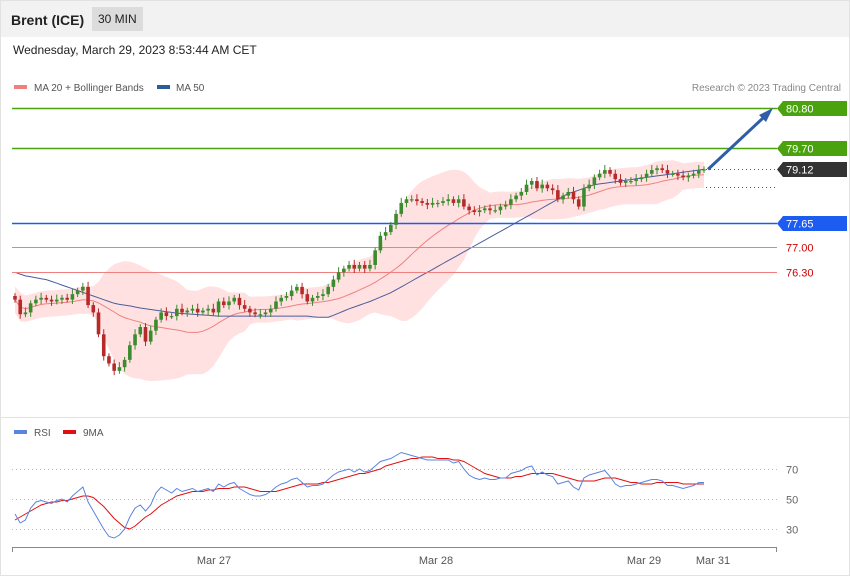 The width and height of the screenshot is (850, 577). Describe the element at coordinates (163, 87) in the screenshot. I see `legend-swatch-ma50` at that location.